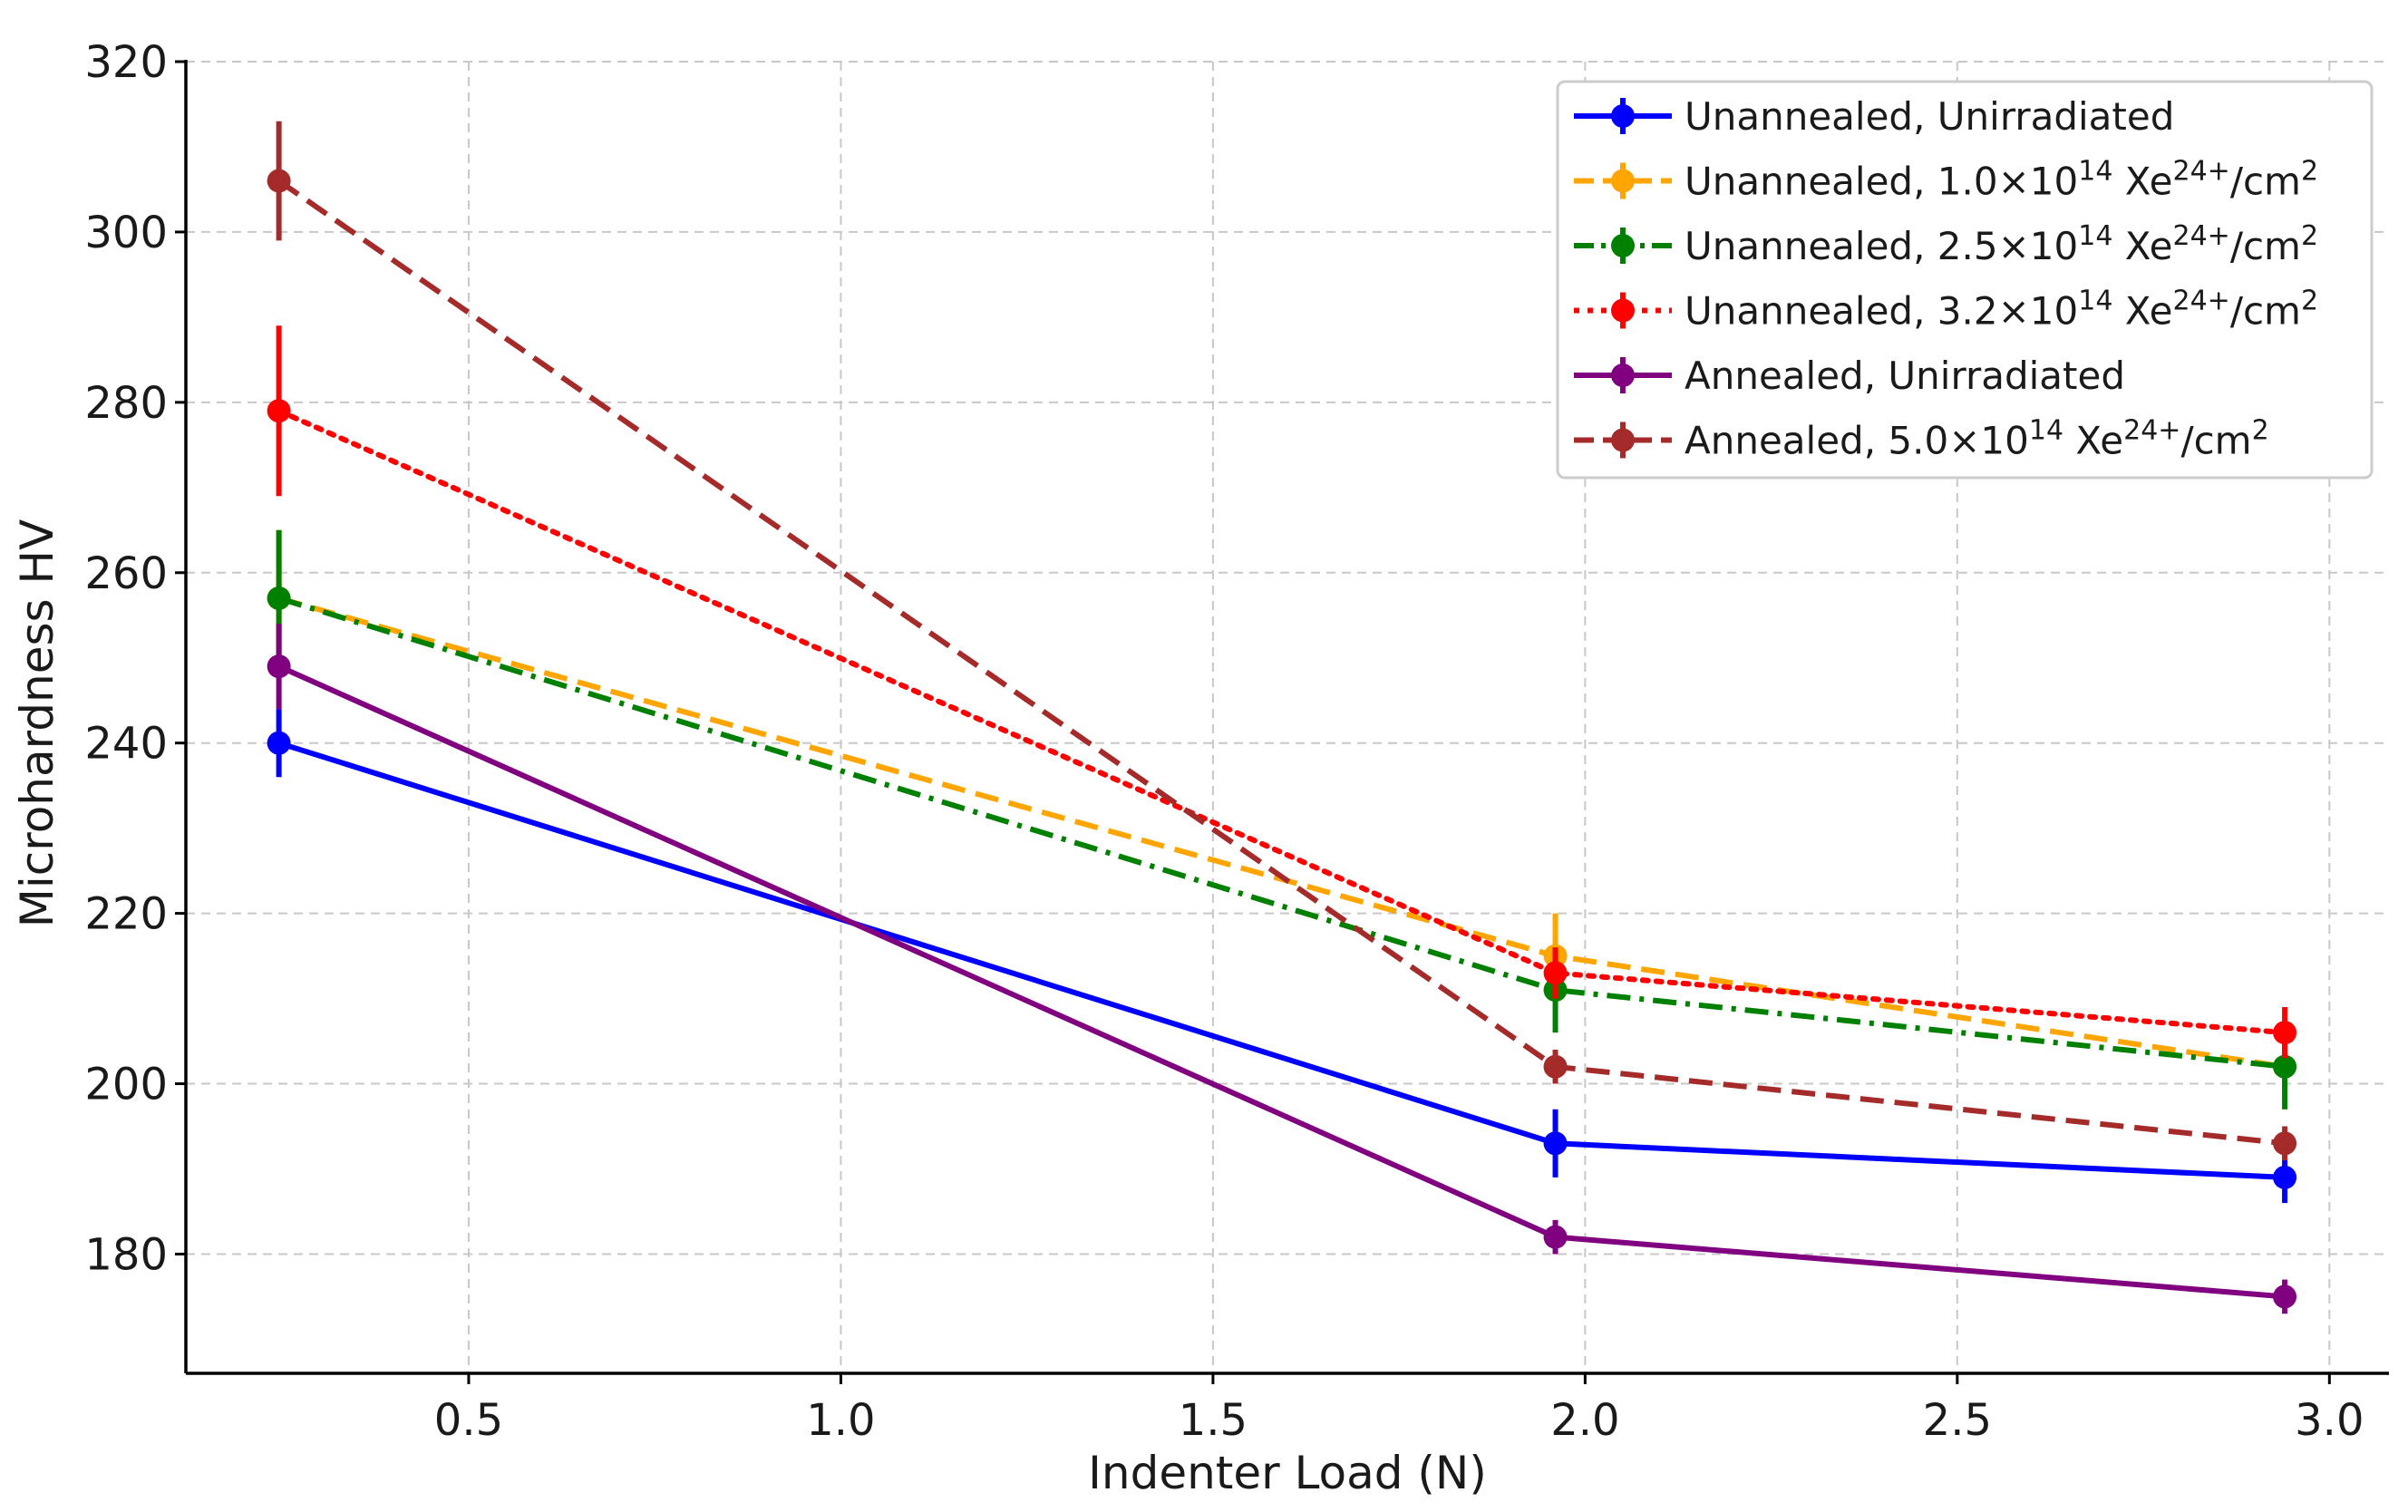 Image resolution: width=2408 pixels, height=1512 pixels. I want to click on x-tick-label: 0.5, so click(468, 1420).